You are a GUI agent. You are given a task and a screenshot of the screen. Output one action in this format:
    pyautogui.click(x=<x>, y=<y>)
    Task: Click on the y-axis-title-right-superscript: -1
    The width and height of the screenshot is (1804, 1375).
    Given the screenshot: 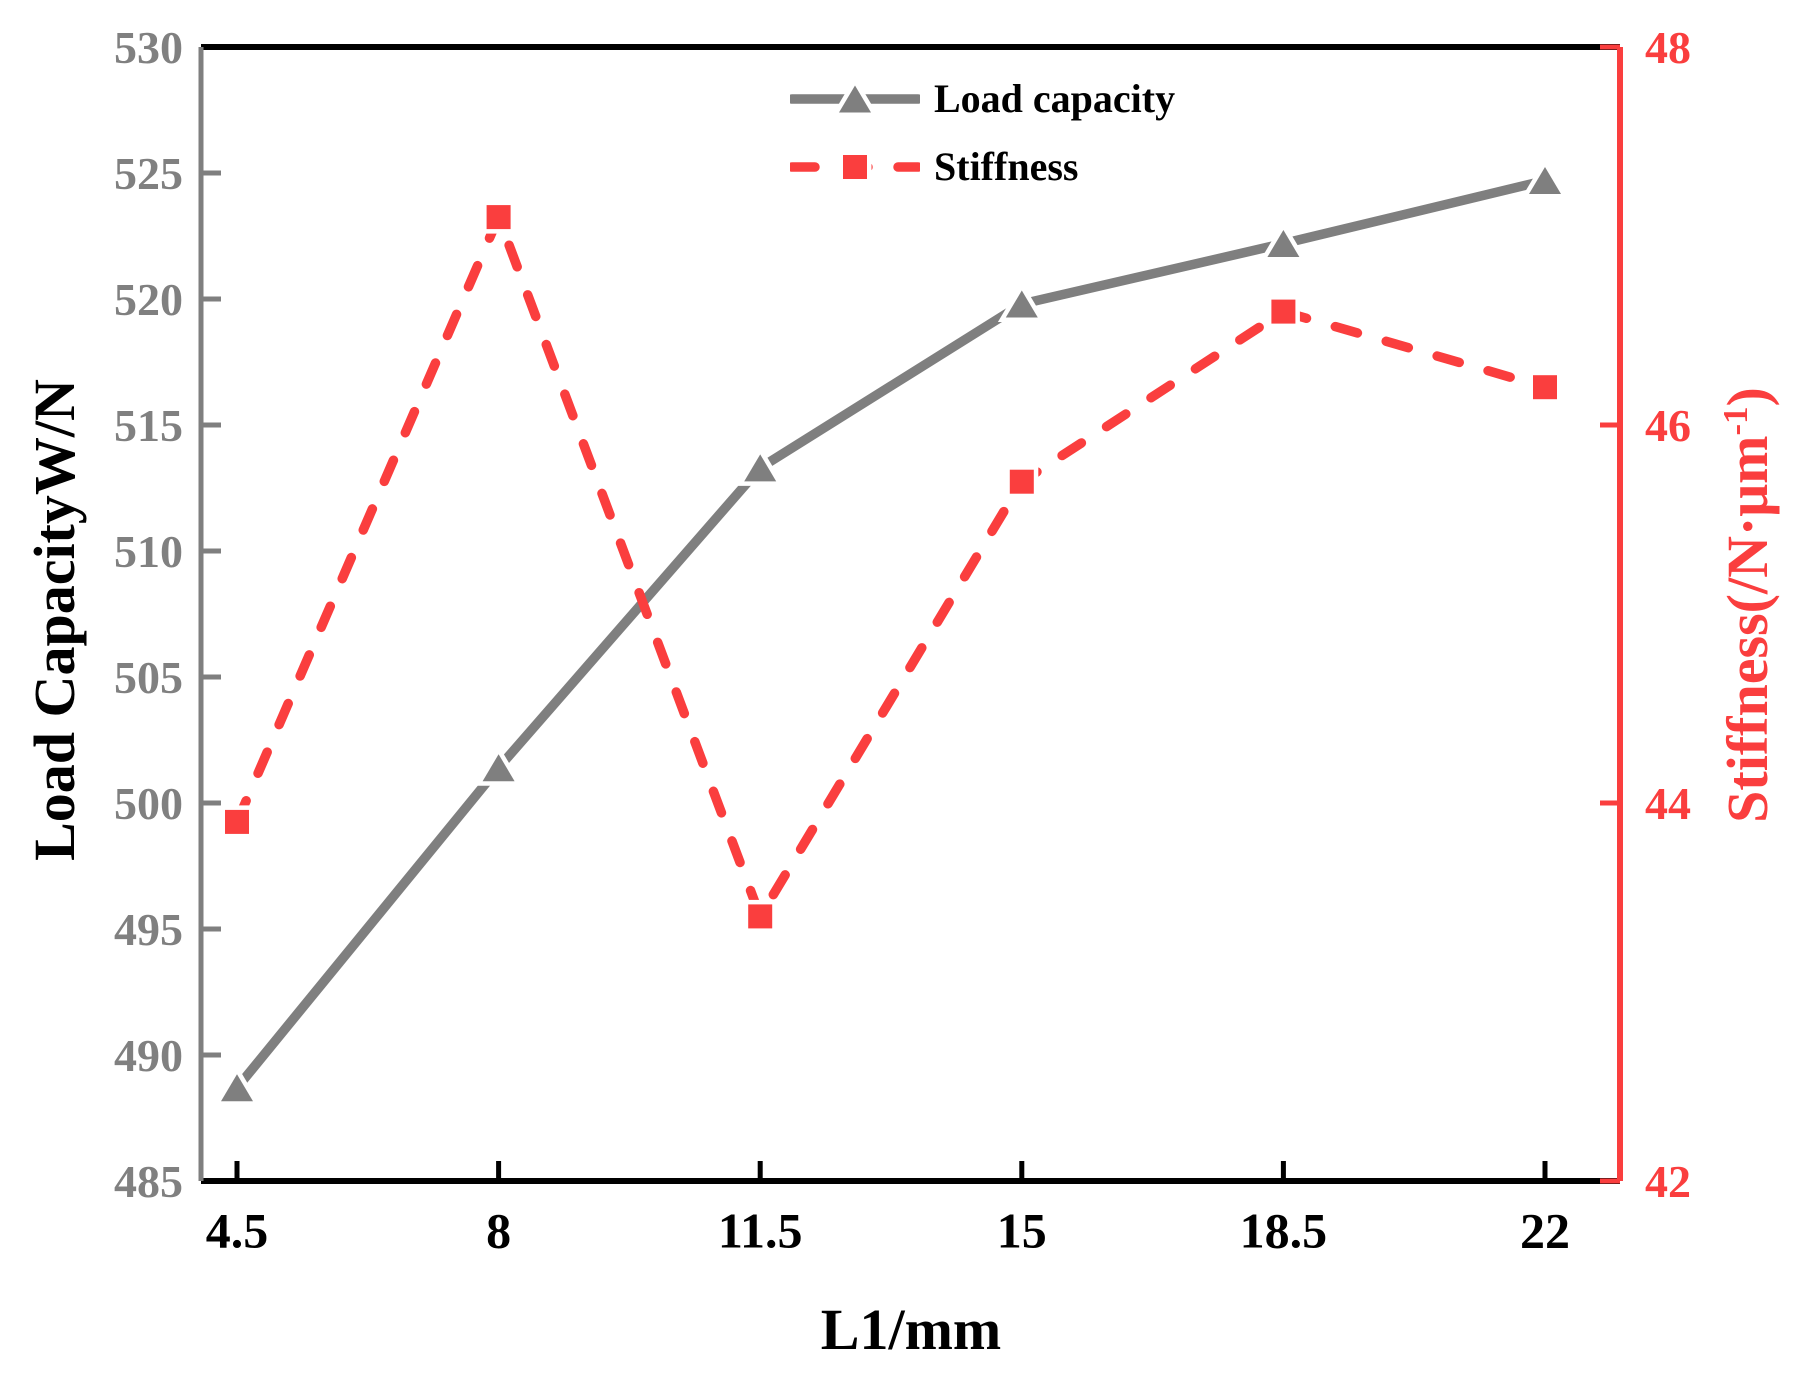 What is the action you would take?
    pyautogui.click(x=1735, y=421)
    